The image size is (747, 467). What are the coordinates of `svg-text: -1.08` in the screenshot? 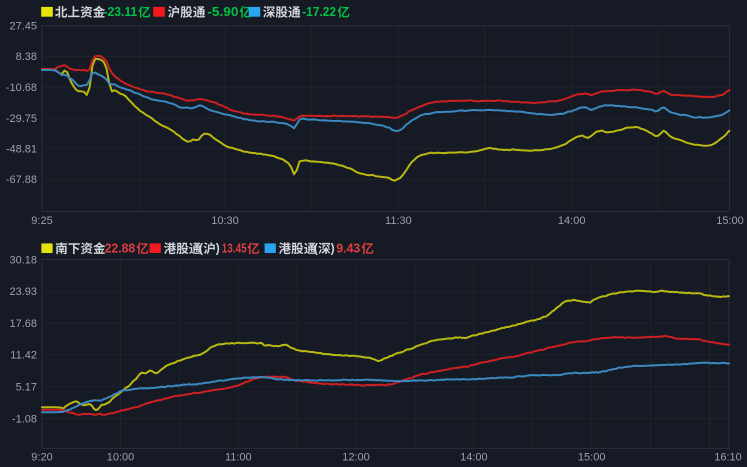 It's located at (24, 419).